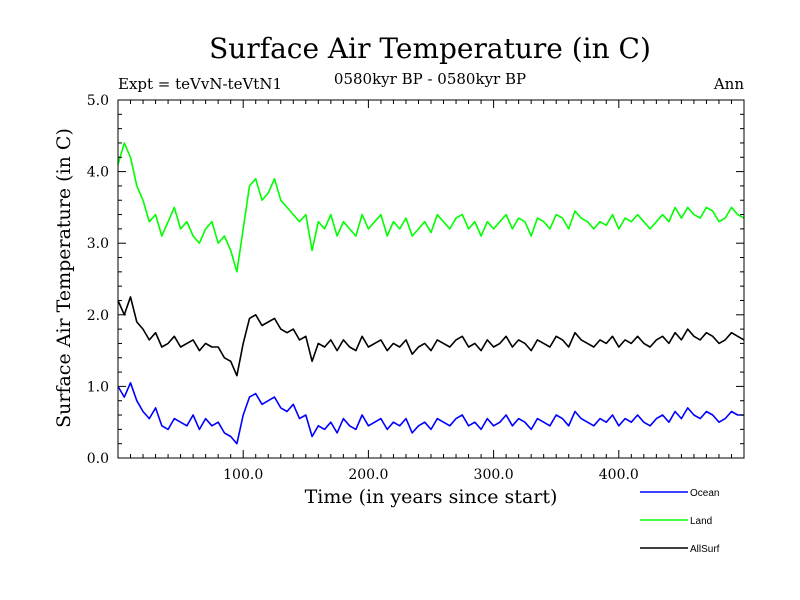  I want to click on y-tick-label: 1.0, so click(98, 387).